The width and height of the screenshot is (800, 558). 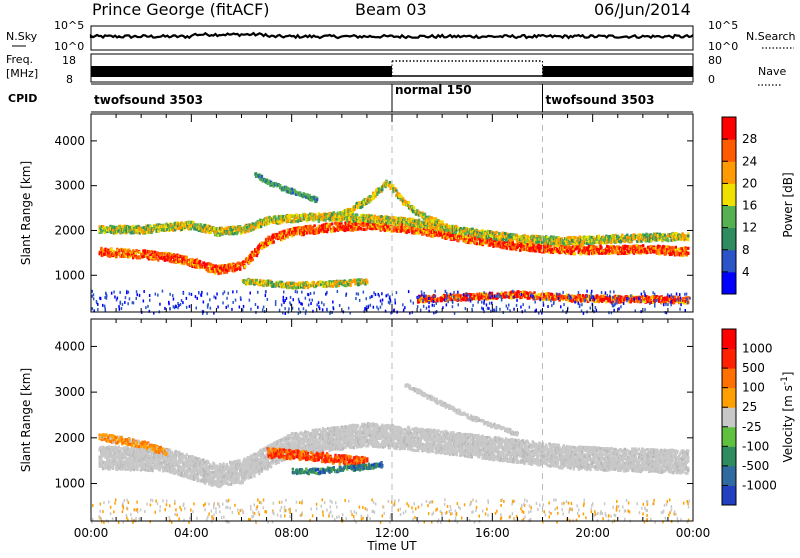 What do you see at coordinates (69, 25) in the screenshot?
I see `nsky-tick-top: 10^5` at bounding box center [69, 25].